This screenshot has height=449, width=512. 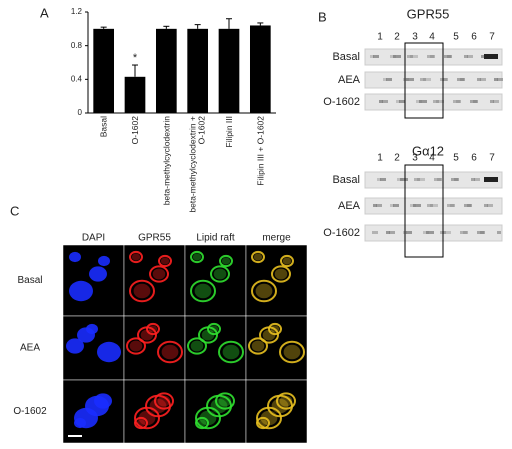 I want to click on column-header: Lipid raft, so click(x=215, y=238).